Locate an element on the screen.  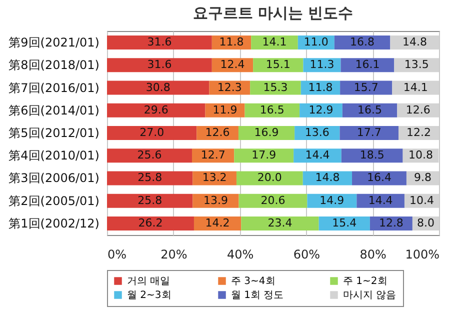
data-label: 14.9 is located at coordinates (332, 200).